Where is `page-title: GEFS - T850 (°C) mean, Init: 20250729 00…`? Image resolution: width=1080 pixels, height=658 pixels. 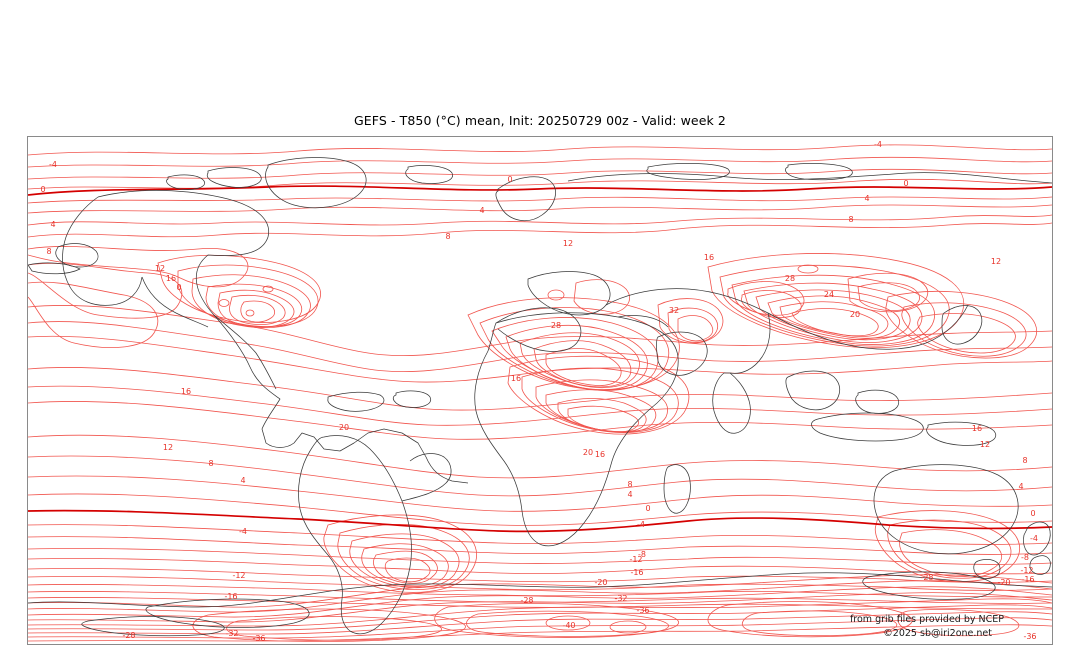 page-title: GEFS - T850 (°C) mean, Init: 20250729 00… is located at coordinates (540, 120).